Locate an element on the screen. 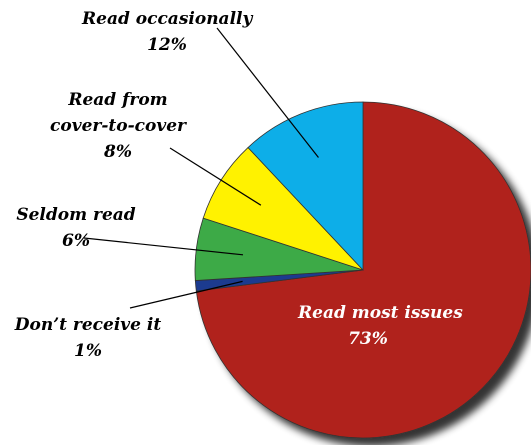 This screenshot has height=445, width=531. label-dont-receive-it: Don’t receive it 1% is located at coordinates (88, 338).